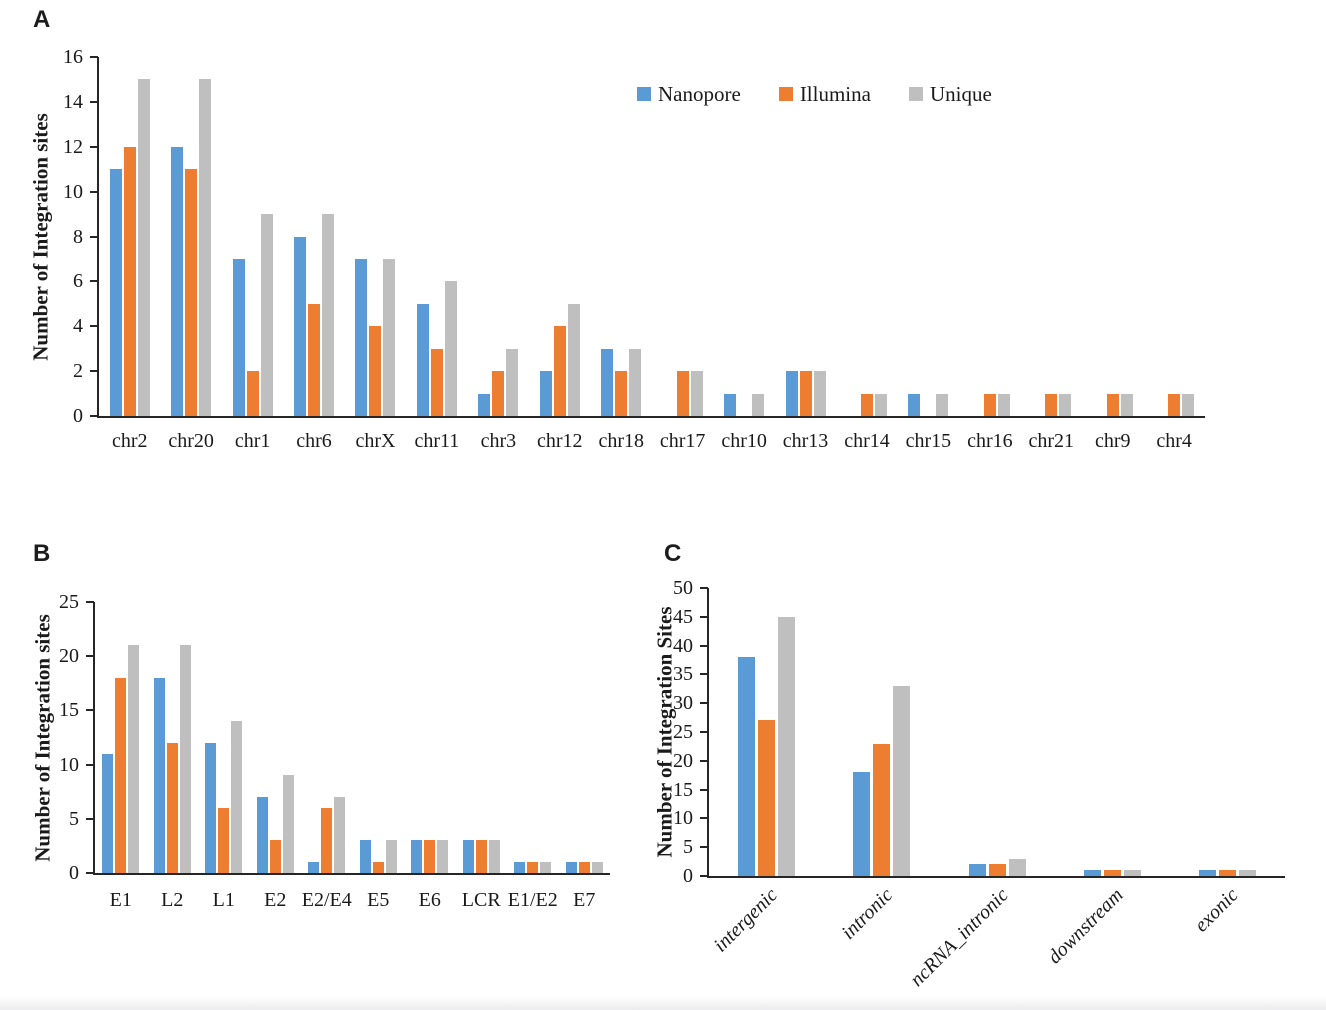 The height and width of the screenshot is (1010, 1326). Describe the element at coordinates (314, 441) in the screenshot. I see `x-tick-label: chr6` at that location.